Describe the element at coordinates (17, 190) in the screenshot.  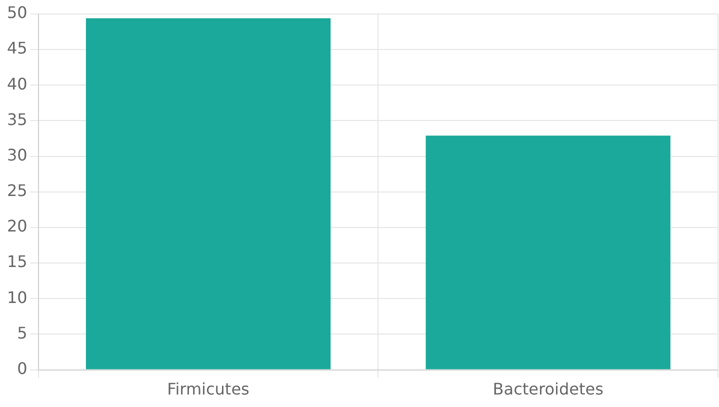
I see `y-tick-label: 25` at that location.